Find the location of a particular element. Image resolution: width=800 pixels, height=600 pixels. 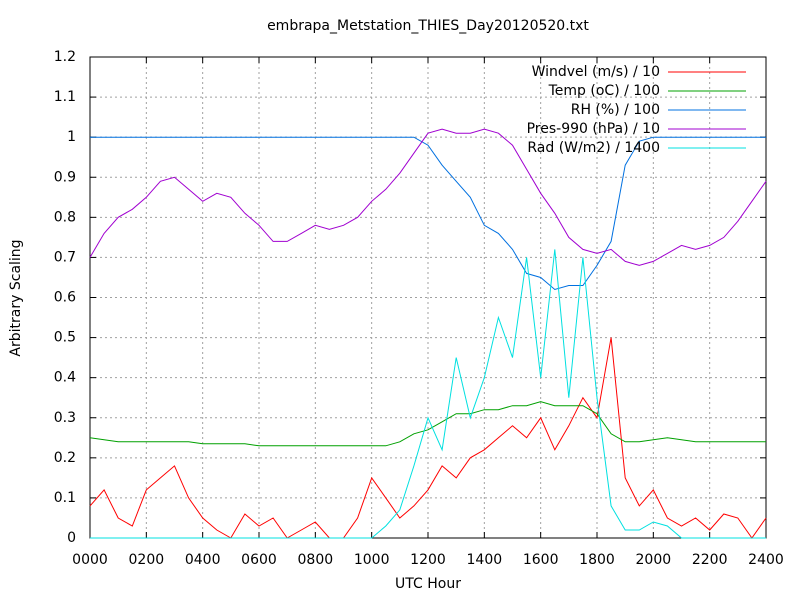

x-tick-label: 0600 is located at coordinates (259, 560).